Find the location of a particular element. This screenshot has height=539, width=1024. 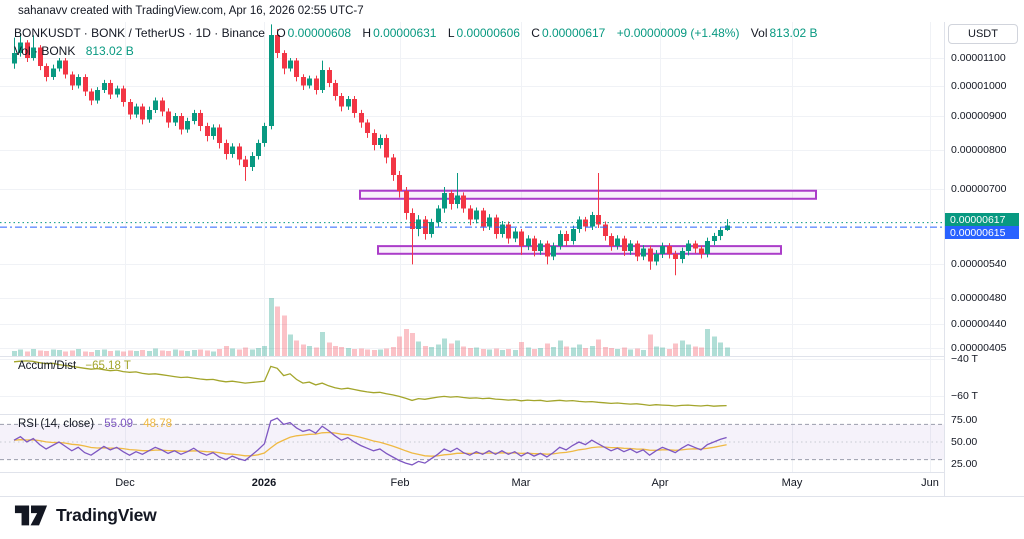

open-value: 0.00000608 is located at coordinates (319, 33).